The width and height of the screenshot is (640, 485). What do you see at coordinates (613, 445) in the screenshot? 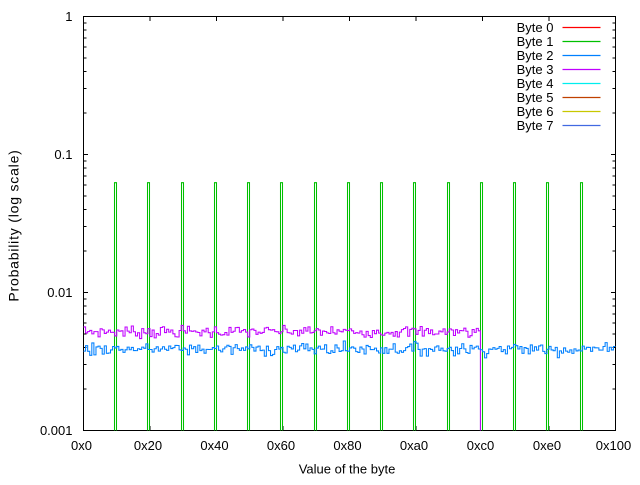
I see `svg-text: 0x100` at bounding box center [613, 445].